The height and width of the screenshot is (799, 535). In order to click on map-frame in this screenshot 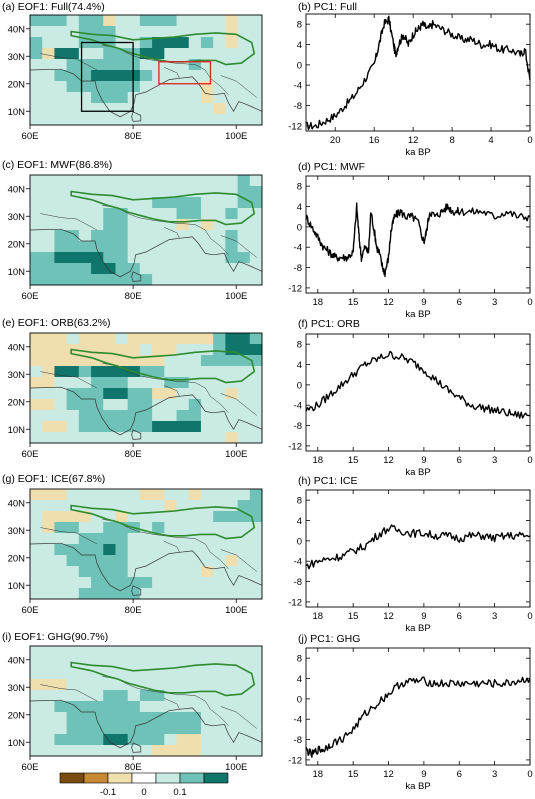, I will do `click(146, 701)`.